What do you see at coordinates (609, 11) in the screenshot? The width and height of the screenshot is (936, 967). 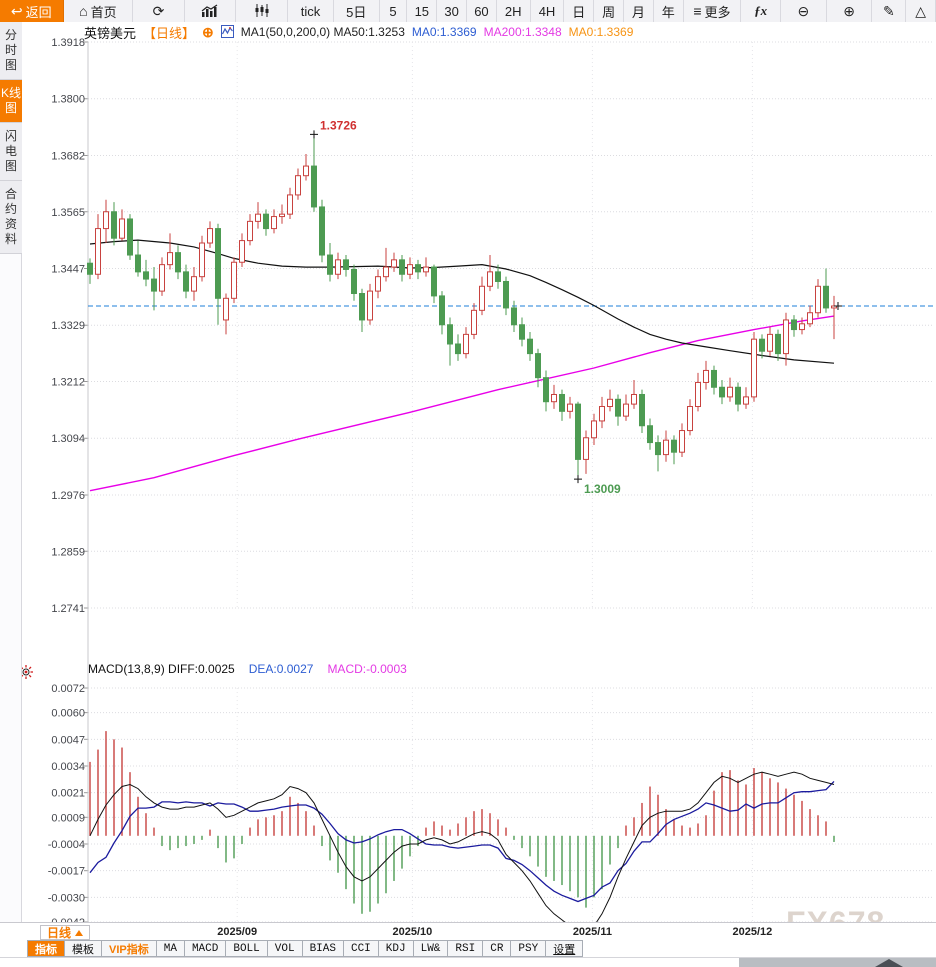 I see `toolbar-week-button: 周` at bounding box center [609, 11].